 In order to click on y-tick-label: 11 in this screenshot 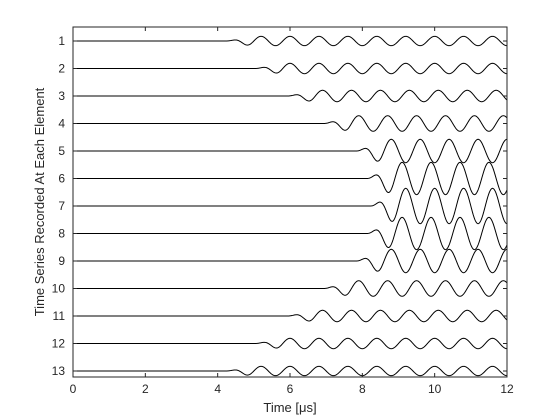, I will do `click(59, 316)`.